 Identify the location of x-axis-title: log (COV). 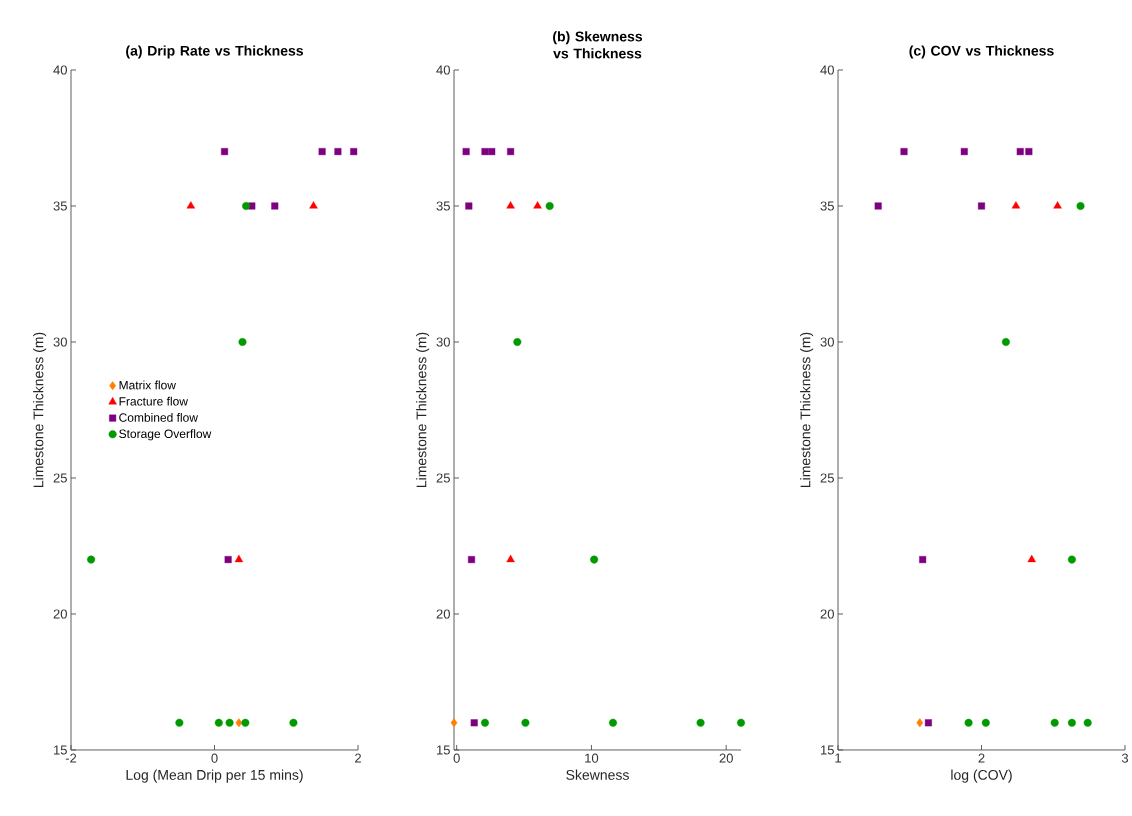
(981, 776).